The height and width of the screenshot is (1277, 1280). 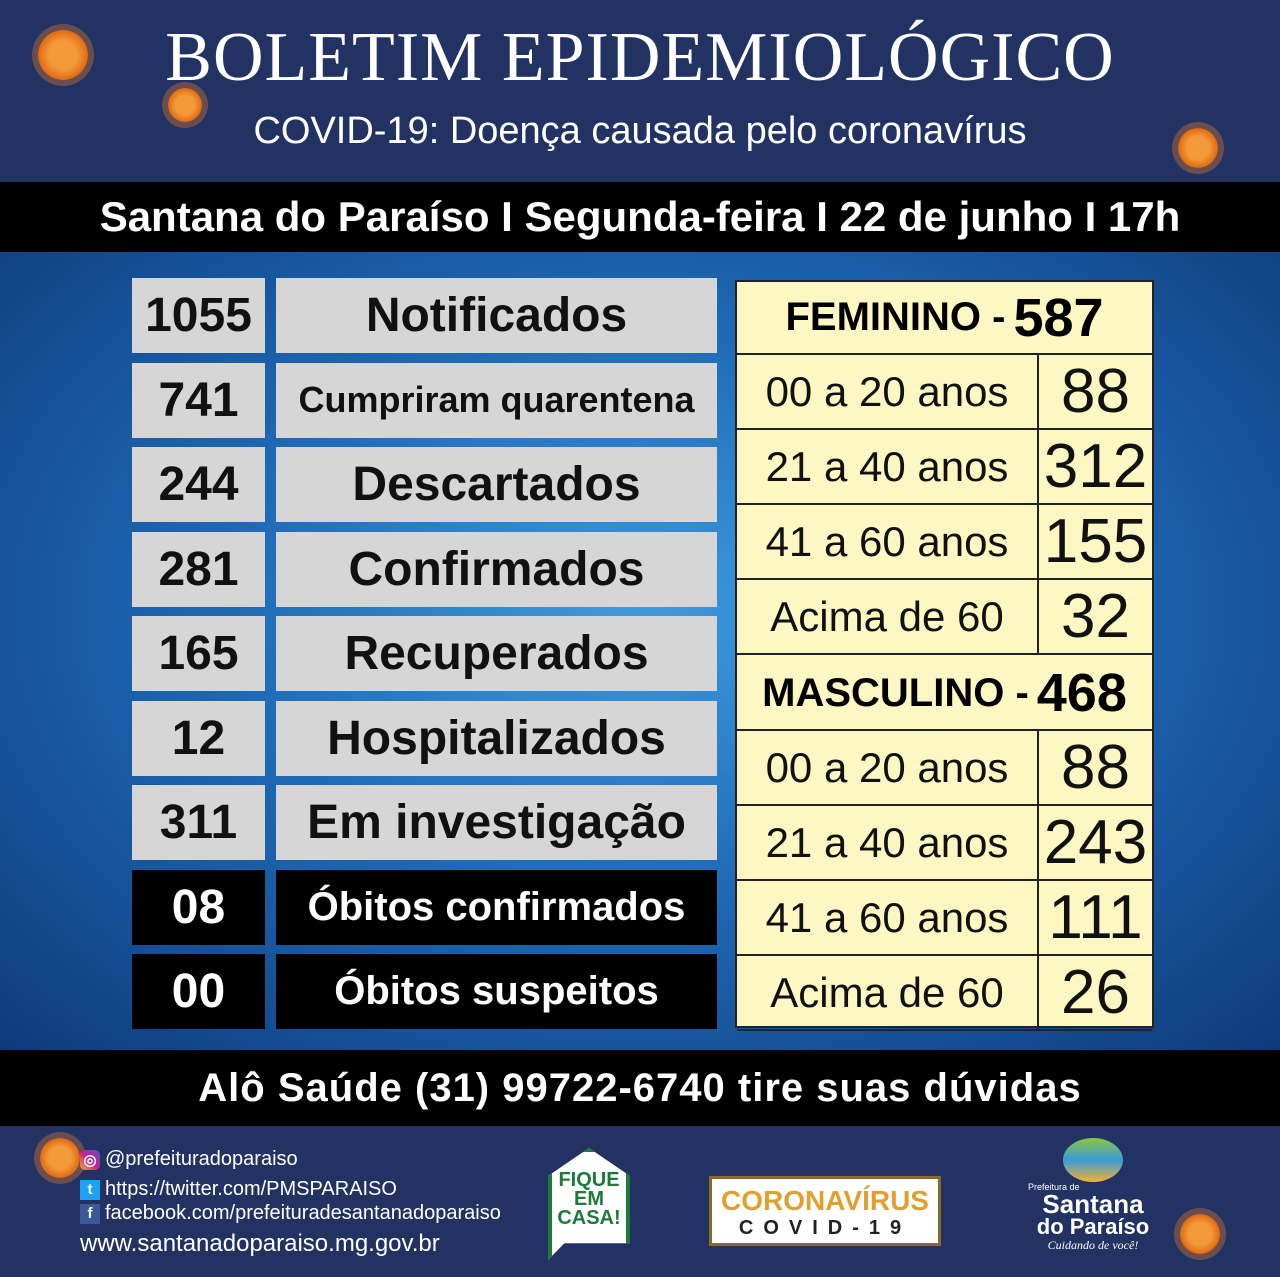 I want to click on age-count: 243, so click(x=1094, y=842).